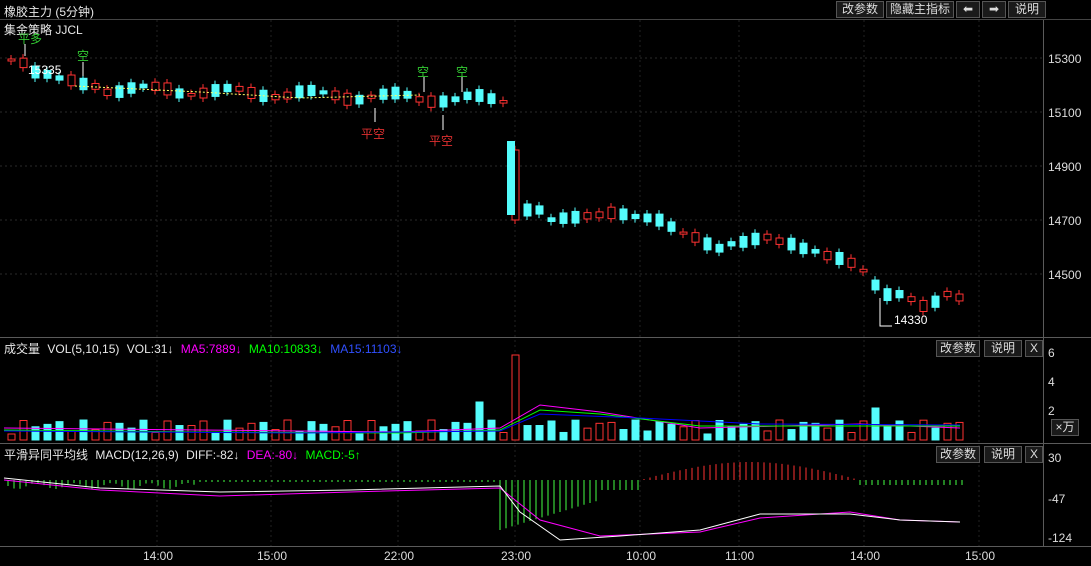 The image size is (1091, 566). What do you see at coordinates (150, 349) in the screenshot?
I see `vol-value: VOL:31↓` at bounding box center [150, 349].